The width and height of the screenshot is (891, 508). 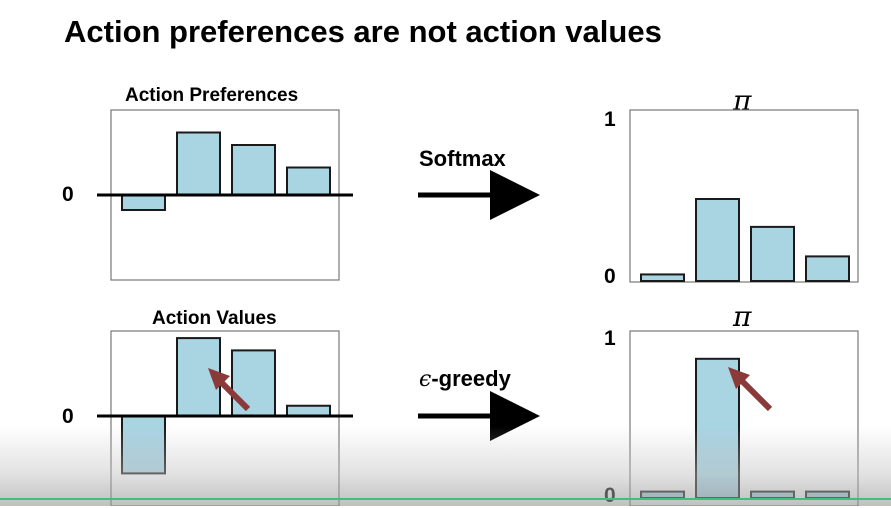 What do you see at coordinates (750, 389) in the screenshot?
I see `annotation-arrow-icon-pi` at bounding box center [750, 389].